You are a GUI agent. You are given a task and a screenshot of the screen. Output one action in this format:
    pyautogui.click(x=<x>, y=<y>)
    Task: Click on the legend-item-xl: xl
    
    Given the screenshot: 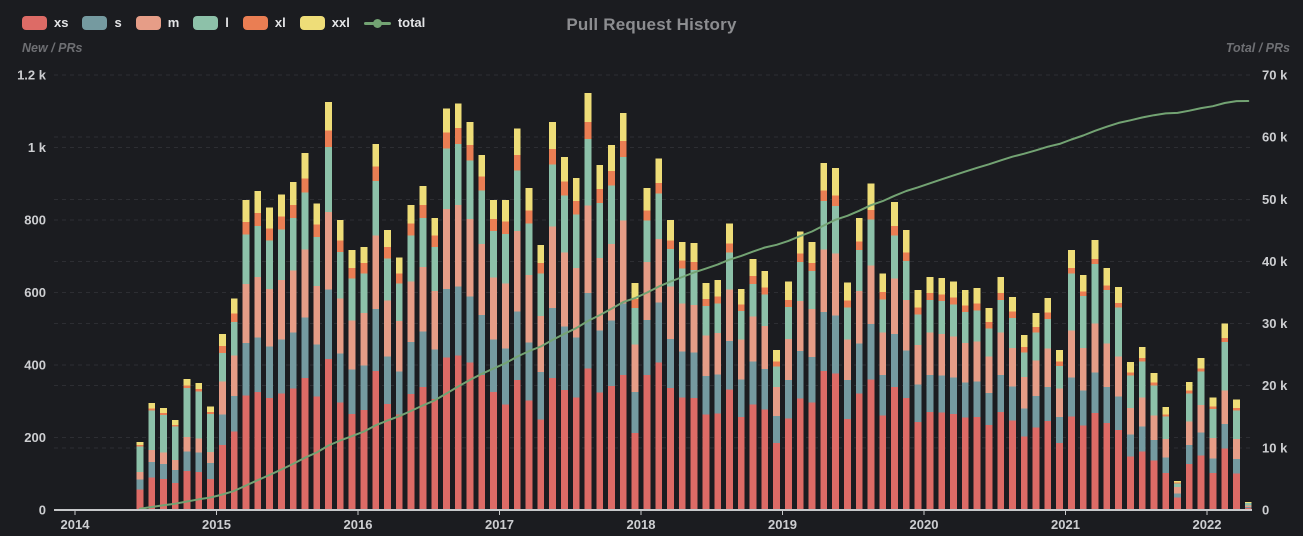 What is the action you would take?
    pyautogui.click(x=264, y=23)
    